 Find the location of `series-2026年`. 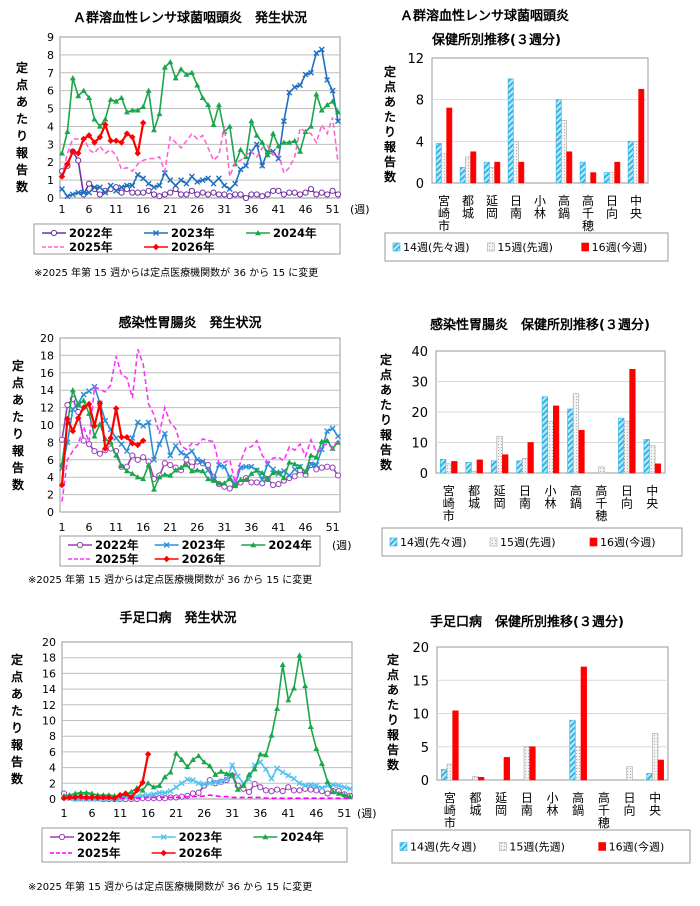

series-2026年 is located at coordinates (102, 149).